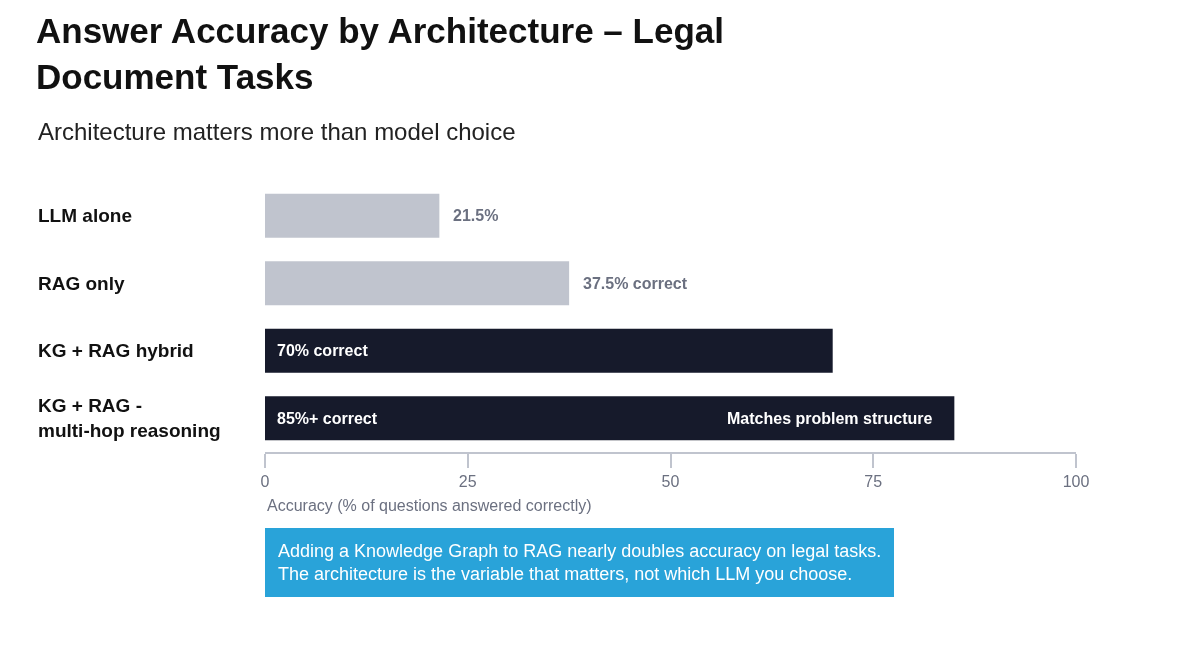  What do you see at coordinates (265, 482) in the screenshot?
I see `x-tick-label: 0` at bounding box center [265, 482].